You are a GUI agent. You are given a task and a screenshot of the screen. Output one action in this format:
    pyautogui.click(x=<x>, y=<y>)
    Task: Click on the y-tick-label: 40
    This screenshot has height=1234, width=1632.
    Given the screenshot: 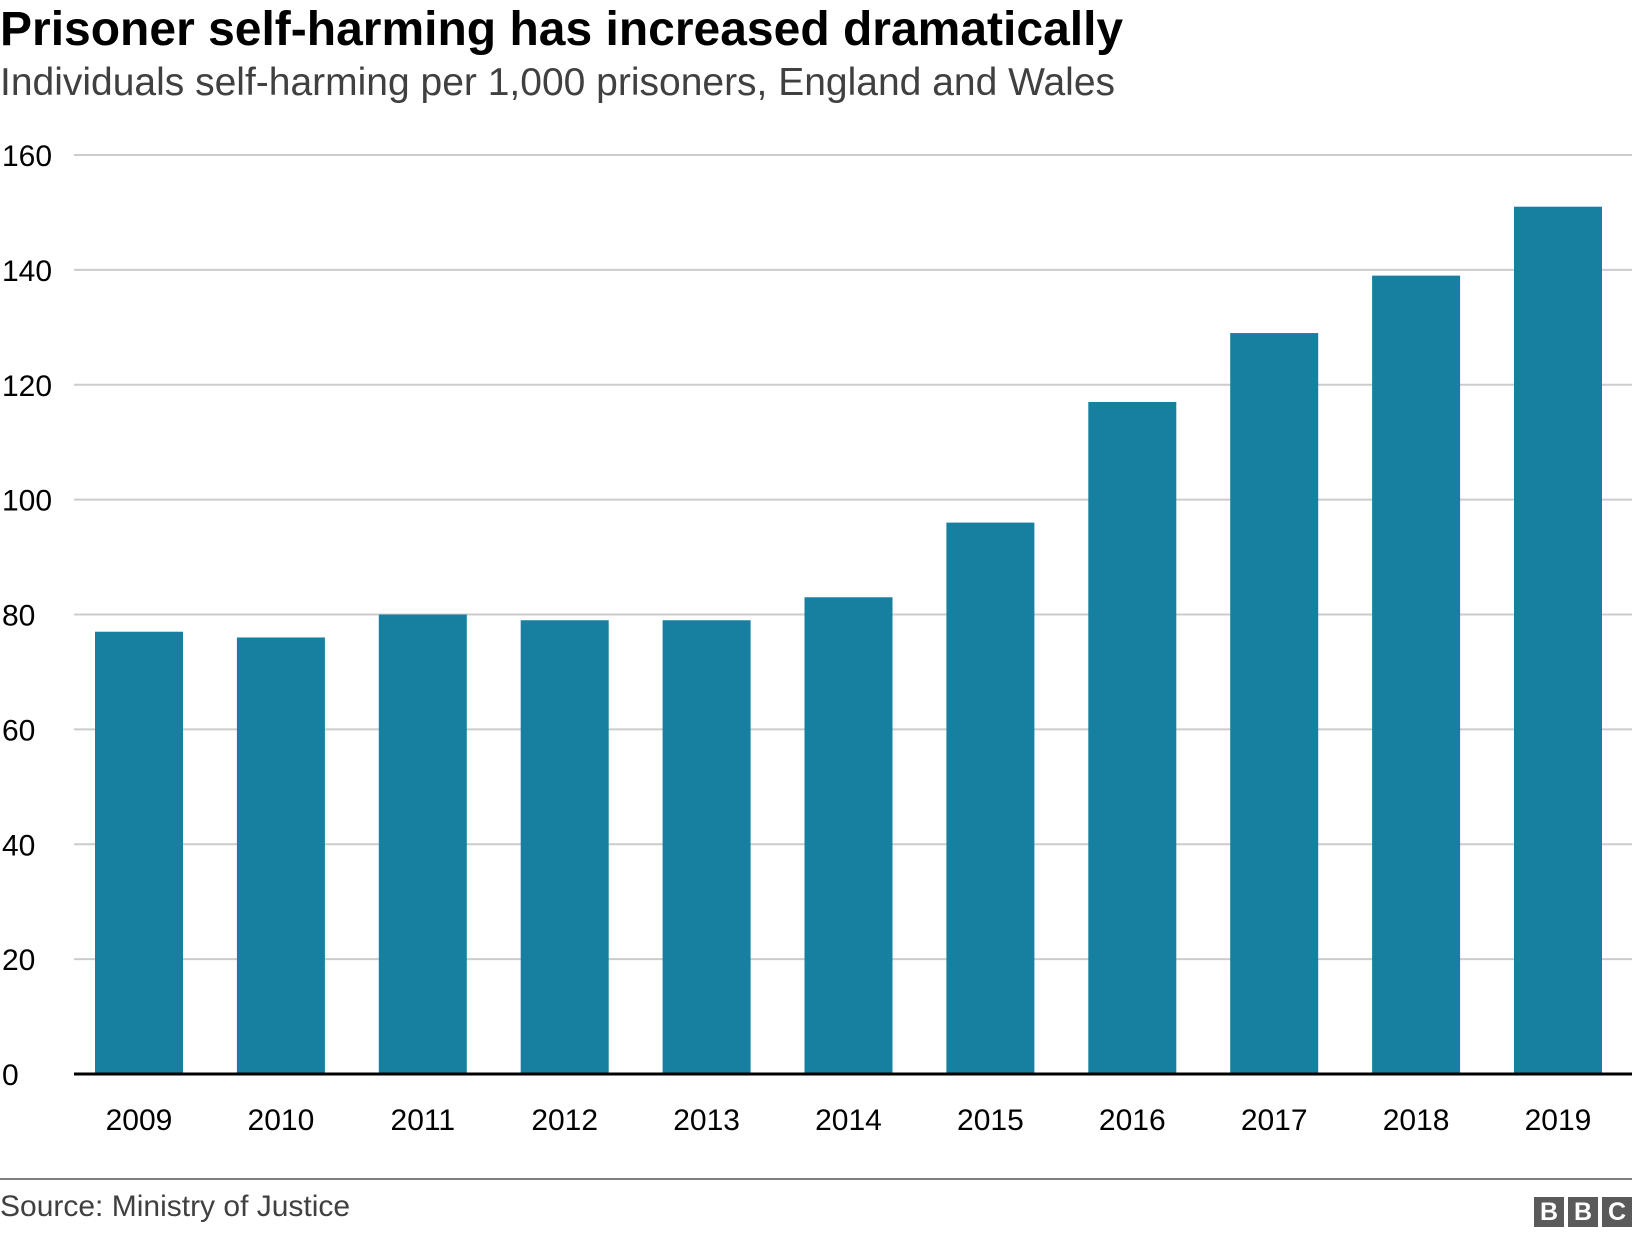 What is the action you would take?
    pyautogui.click(x=18, y=845)
    